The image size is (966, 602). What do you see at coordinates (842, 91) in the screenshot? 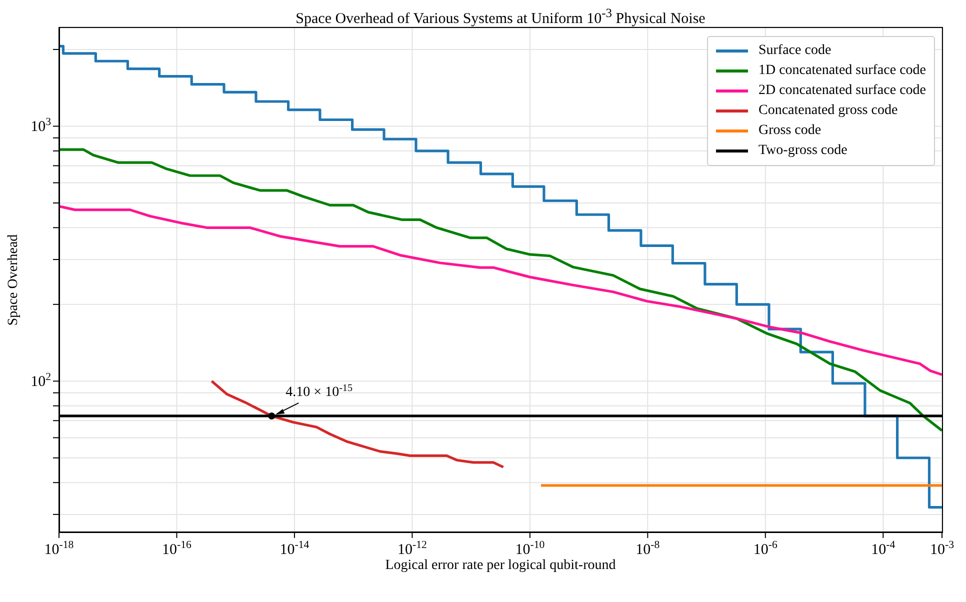
I see `legend-label: 2D concatenated surface code` at bounding box center [842, 91].